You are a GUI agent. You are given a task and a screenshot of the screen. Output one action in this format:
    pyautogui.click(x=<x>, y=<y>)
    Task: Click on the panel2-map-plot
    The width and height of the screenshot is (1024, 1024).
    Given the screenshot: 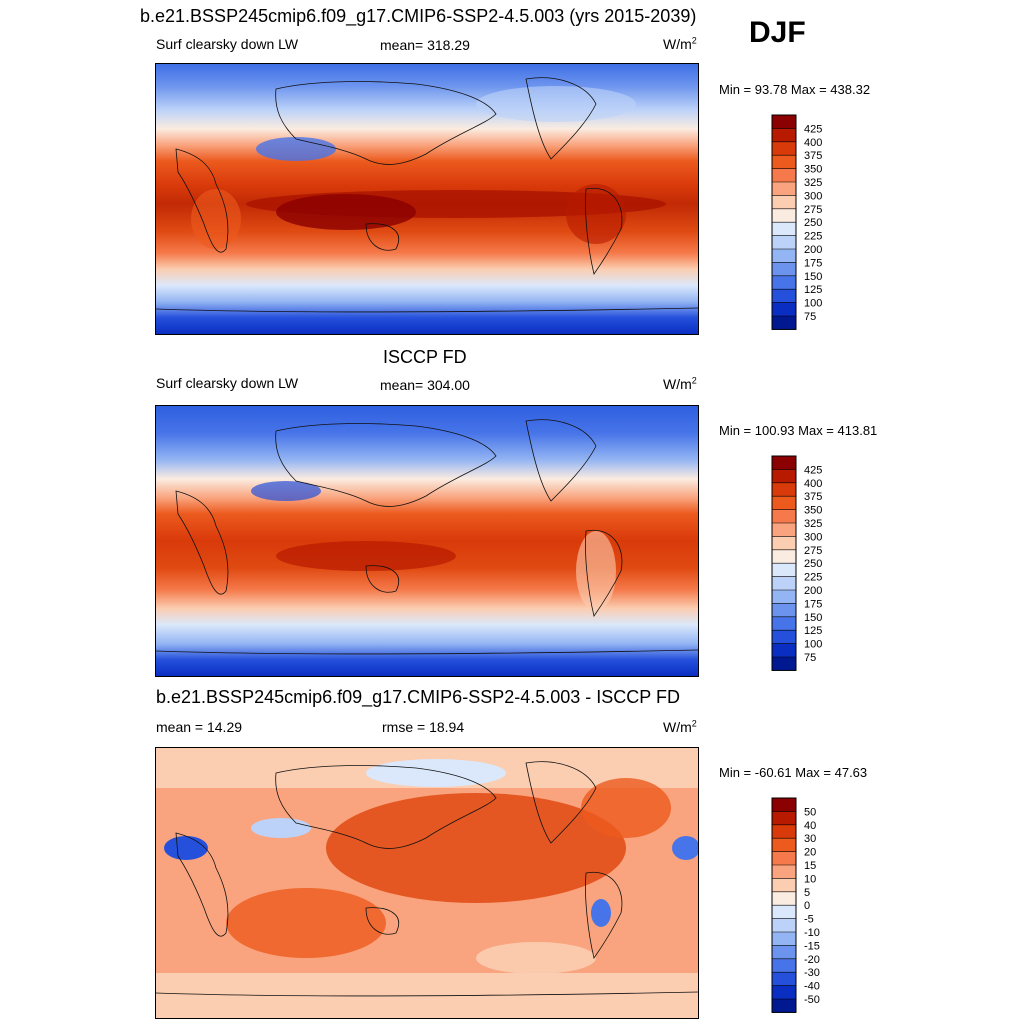 What is the action you would take?
    pyautogui.click(x=427, y=541)
    